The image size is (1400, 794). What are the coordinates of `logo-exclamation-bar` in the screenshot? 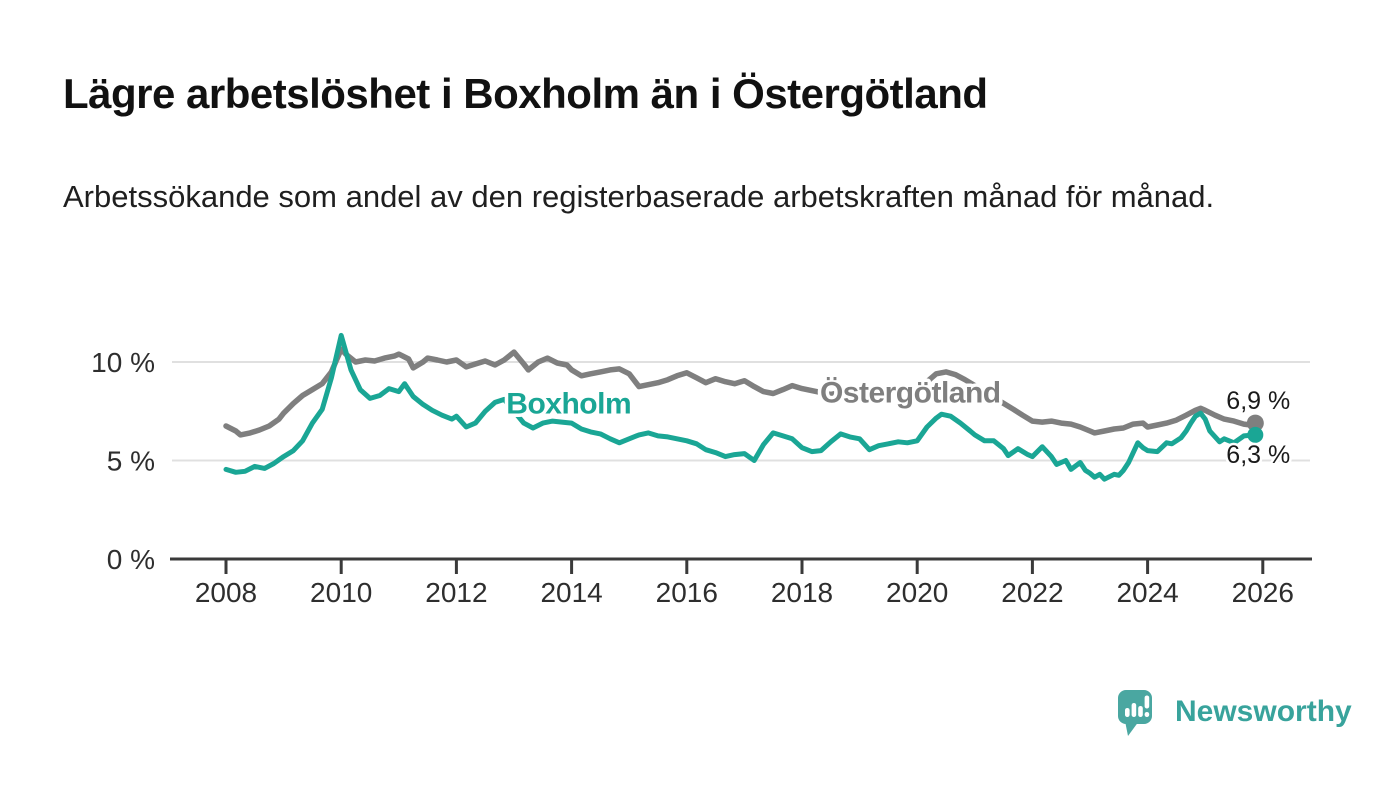 It's located at (1147, 702).